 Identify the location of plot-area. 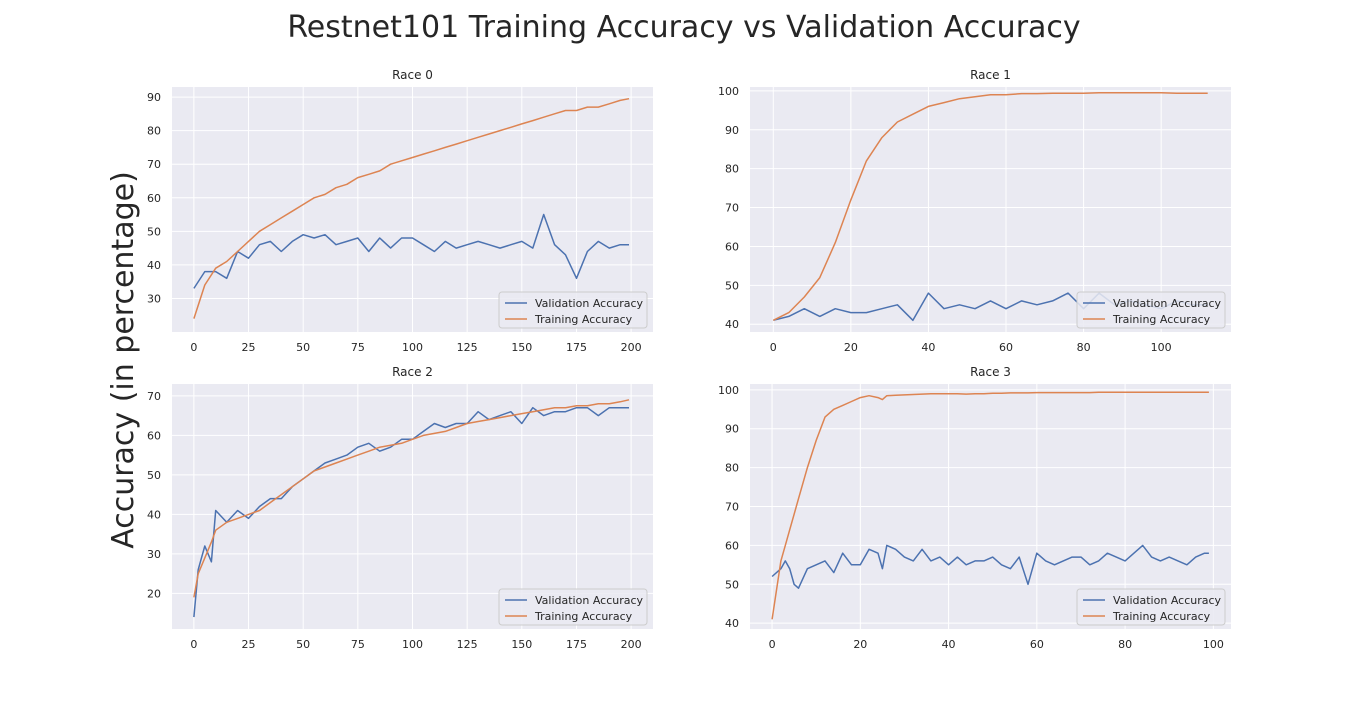
(990, 209).